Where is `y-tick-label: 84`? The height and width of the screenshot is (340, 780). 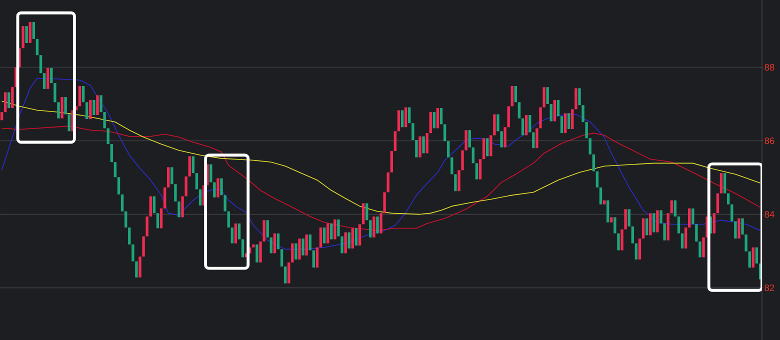 y-tick-label: 84 is located at coordinates (769, 214).